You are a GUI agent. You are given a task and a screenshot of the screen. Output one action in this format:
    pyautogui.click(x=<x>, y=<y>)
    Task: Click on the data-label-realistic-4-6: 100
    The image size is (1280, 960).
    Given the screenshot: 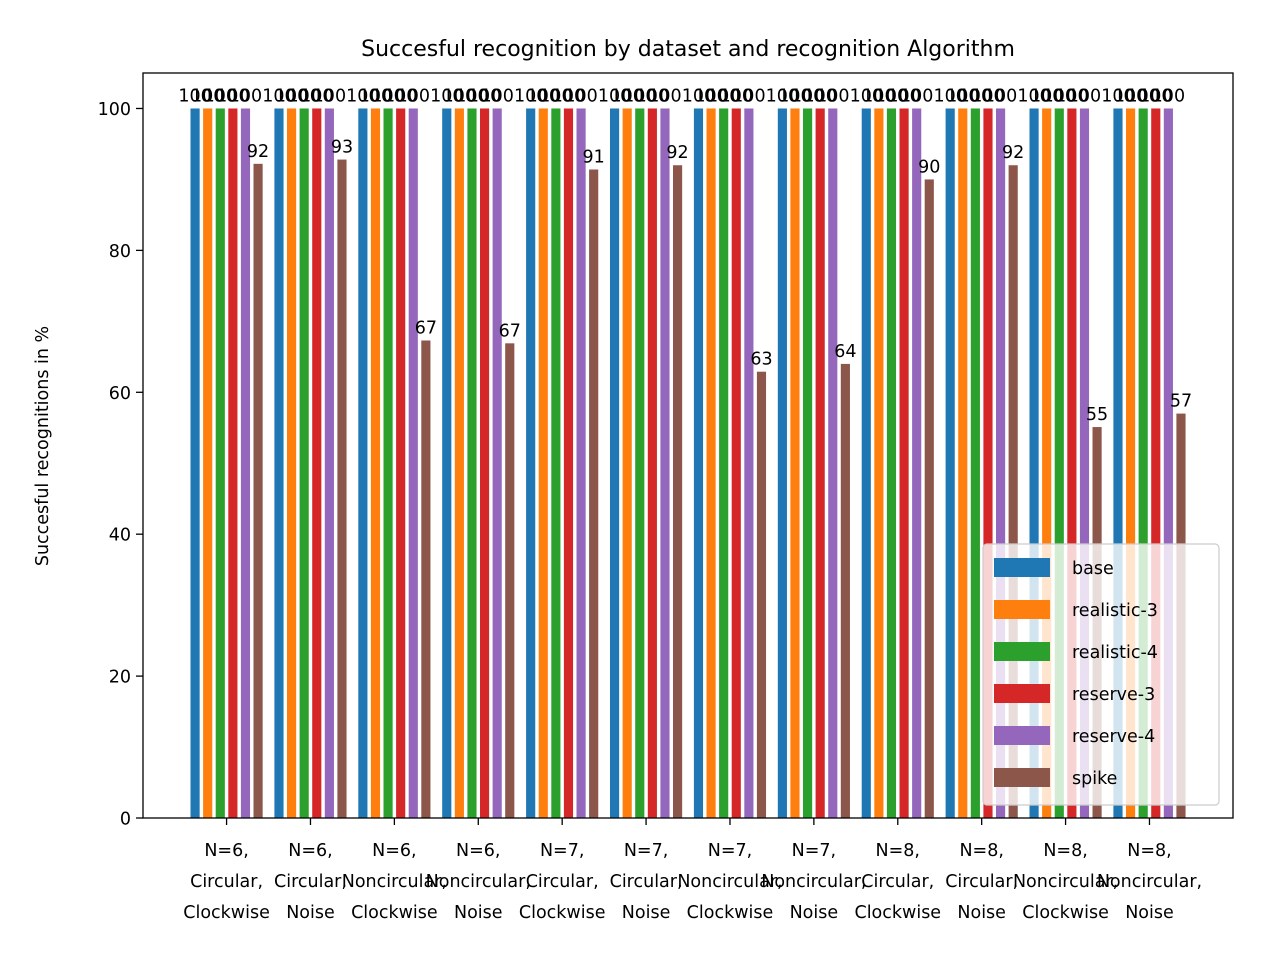 What is the action you would take?
    pyautogui.click(x=639, y=96)
    